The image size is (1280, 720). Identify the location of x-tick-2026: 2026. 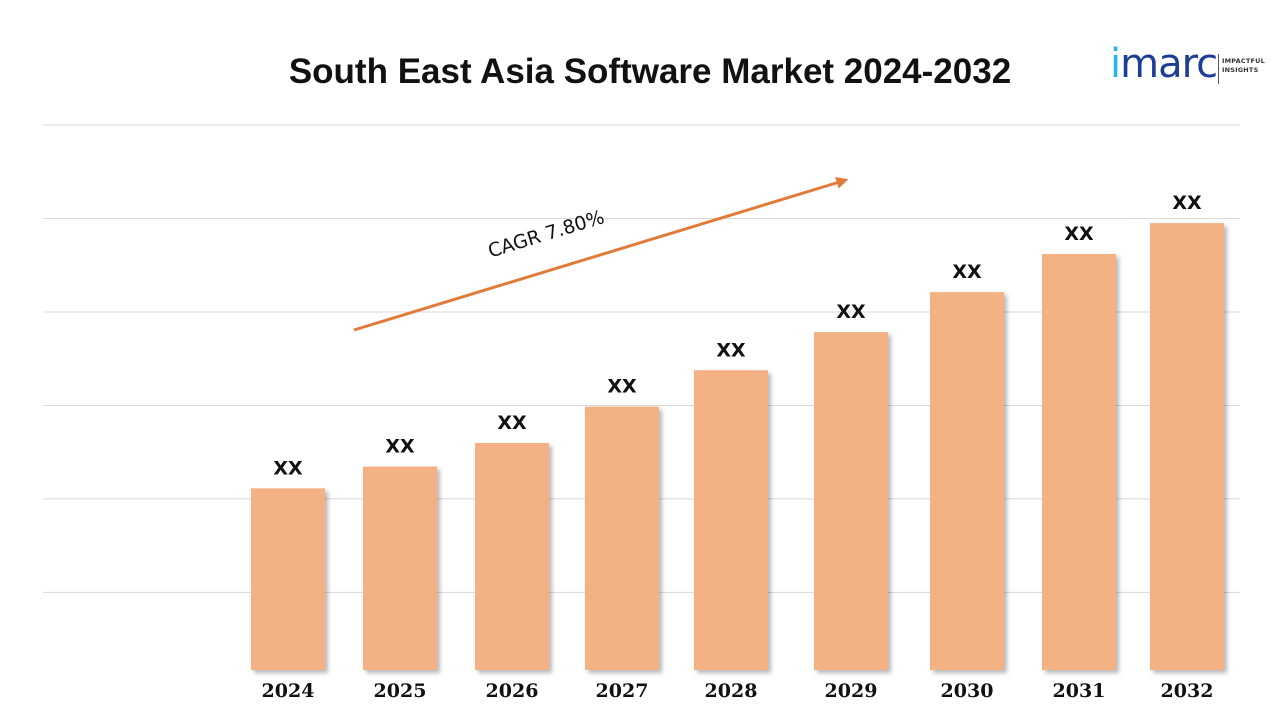
(512, 691).